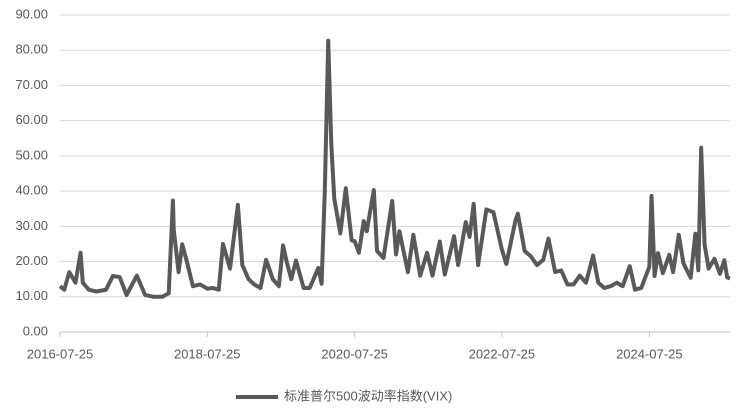 Image resolution: width=740 pixels, height=411 pixels. I want to click on x-tick-label: 2020-07-25, so click(354, 353).